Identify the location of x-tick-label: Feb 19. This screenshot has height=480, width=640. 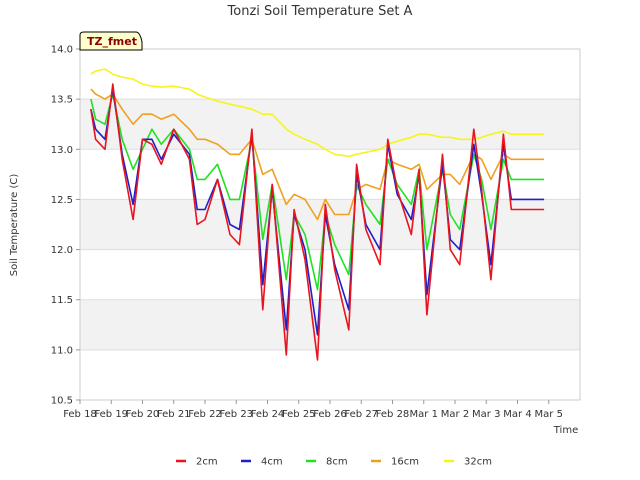
(111, 414).